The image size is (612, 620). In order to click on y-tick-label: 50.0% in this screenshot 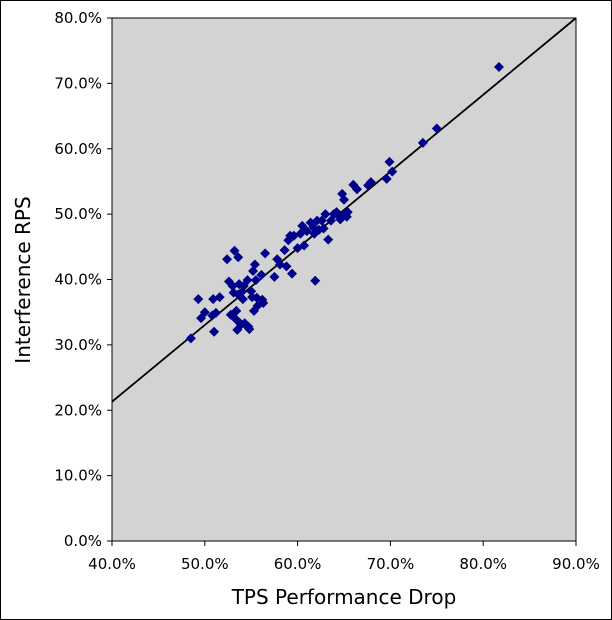, I will do `click(78, 214)`.